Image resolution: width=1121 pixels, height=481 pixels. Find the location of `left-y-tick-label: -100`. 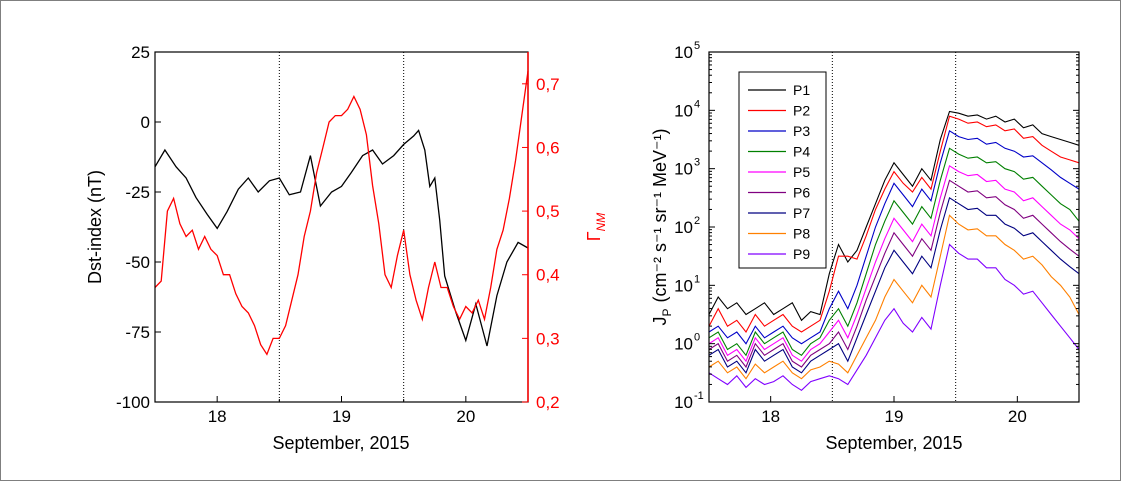

left-y-tick-label: -100 is located at coordinates (133, 402).